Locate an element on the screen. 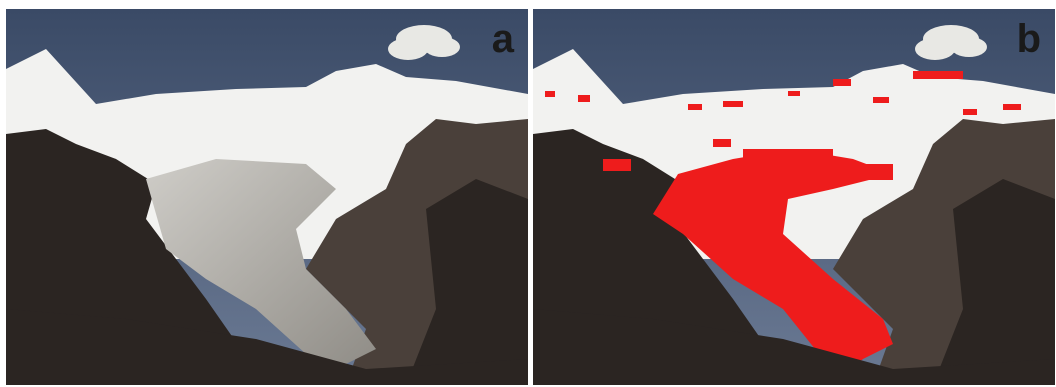 The height and width of the screenshot is (387, 1056). panel-label-b: b is located at coordinates (1028, 39).